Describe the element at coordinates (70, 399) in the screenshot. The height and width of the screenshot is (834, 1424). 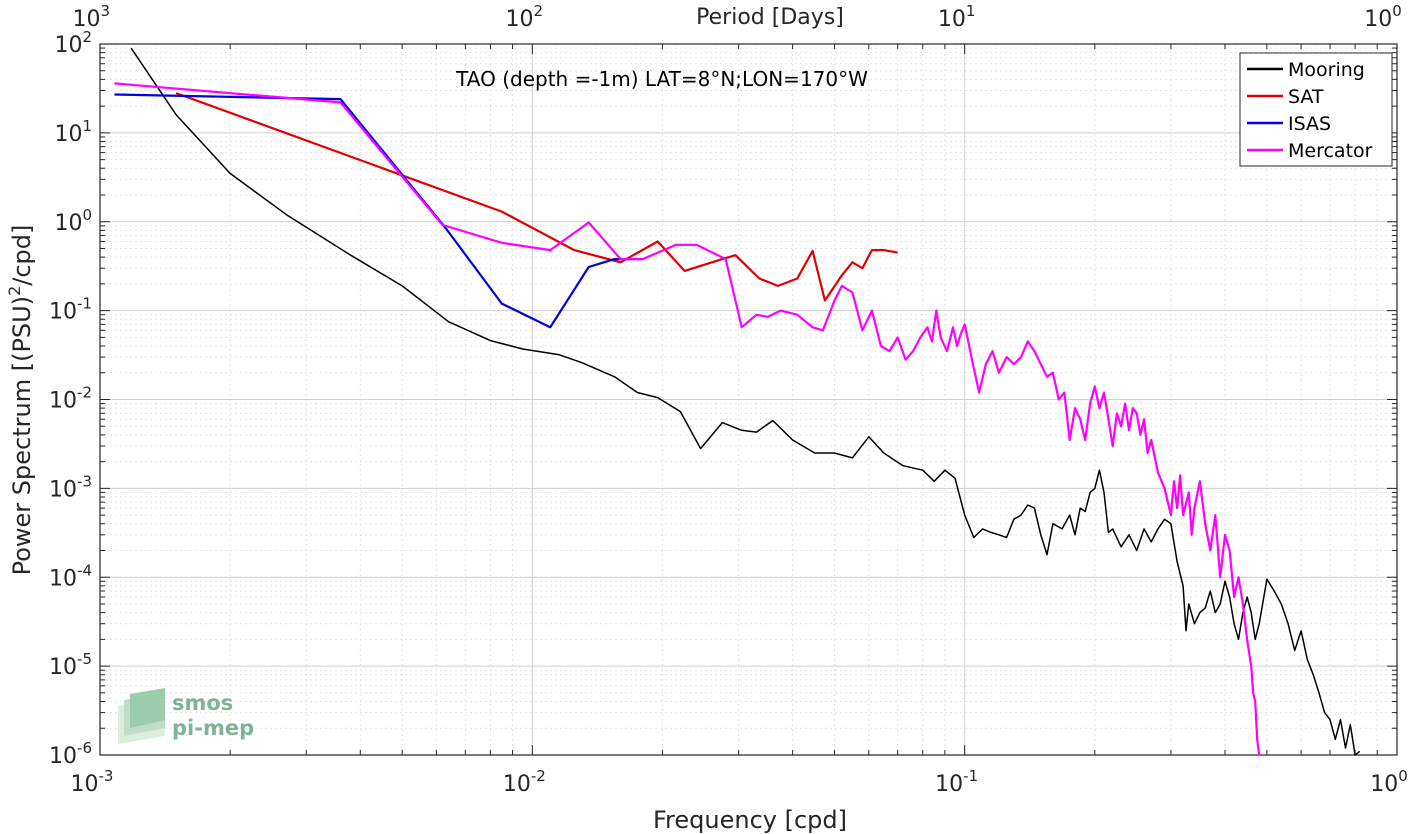
I see `y-tick-label: 10⁻²` at that location.